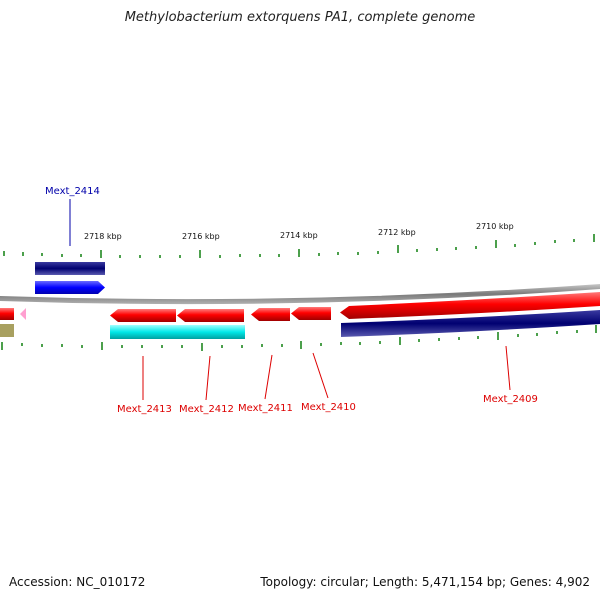  Describe the element at coordinates (7, 330) in the screenshot. I see `olive-feature-left-edge` at that location.